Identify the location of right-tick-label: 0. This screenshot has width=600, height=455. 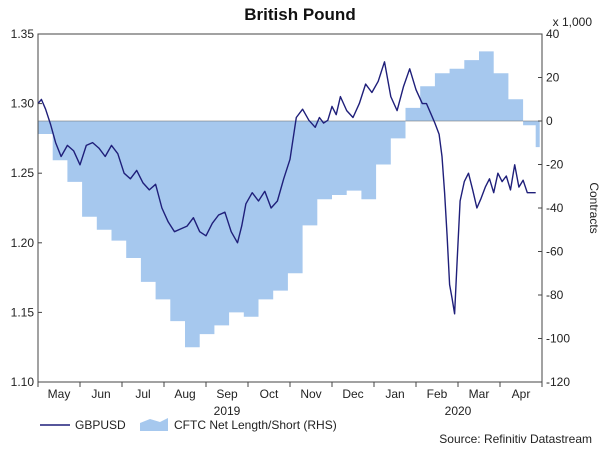
(549, 121).